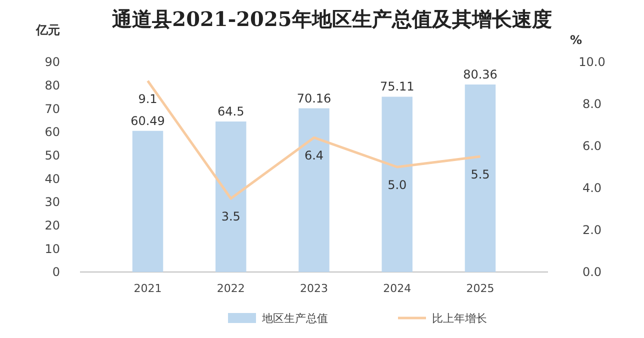 This screenshot has height=338, width=644. What do you see at coordinates (47, 30) in the screenshot?
I see `y-axis-title: 亿元` at bounding box center [47, 30].